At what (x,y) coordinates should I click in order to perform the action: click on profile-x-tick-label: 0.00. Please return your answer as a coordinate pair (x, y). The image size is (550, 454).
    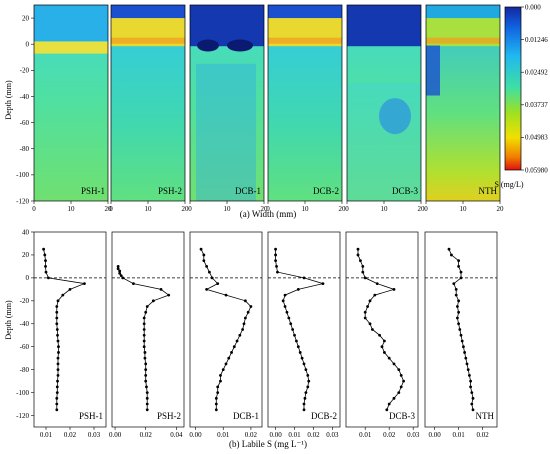
    Looking at the image, I should click on (195, 435).